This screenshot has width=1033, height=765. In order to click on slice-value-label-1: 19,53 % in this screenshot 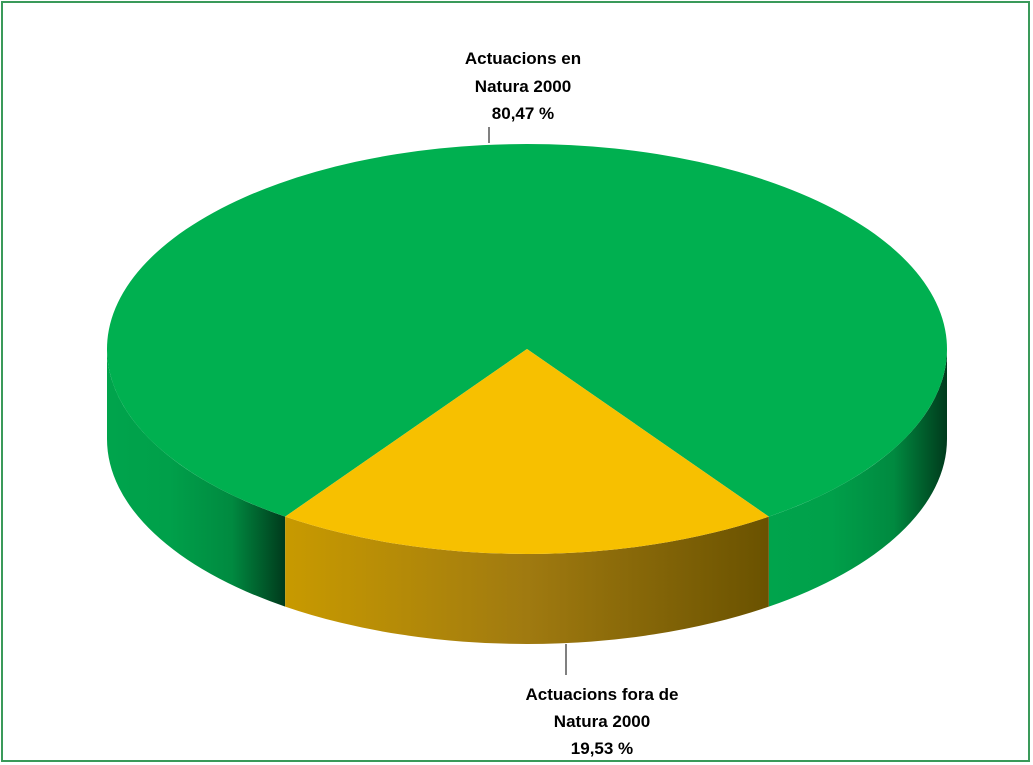, I will do `click(602, 748)`.